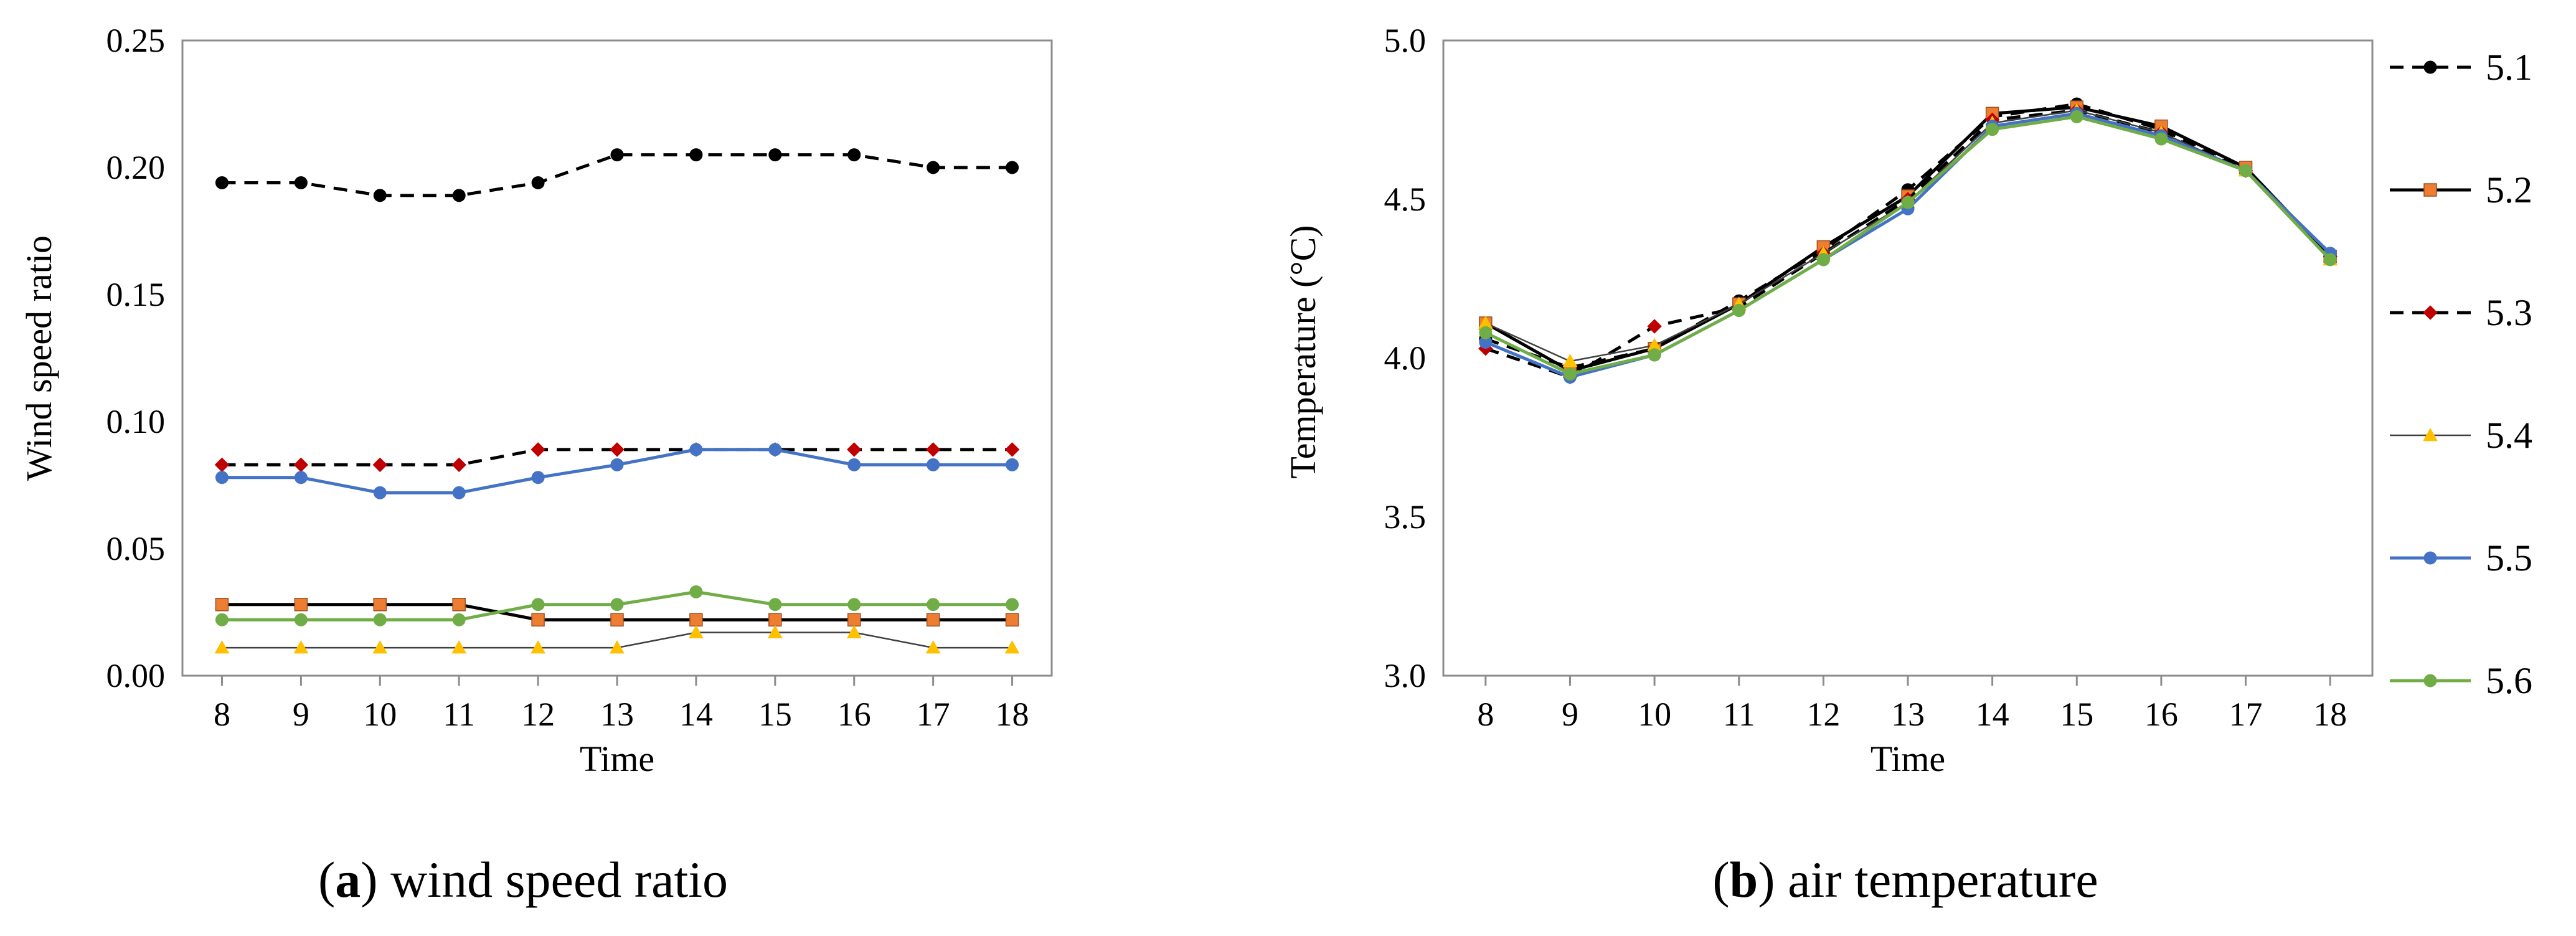 The width and height of the screenshot is (2576, 936). Describe the element at coordinates (1908, 759) in the screenshot. I see `chart-b-x-axis-label: Time` at that location.